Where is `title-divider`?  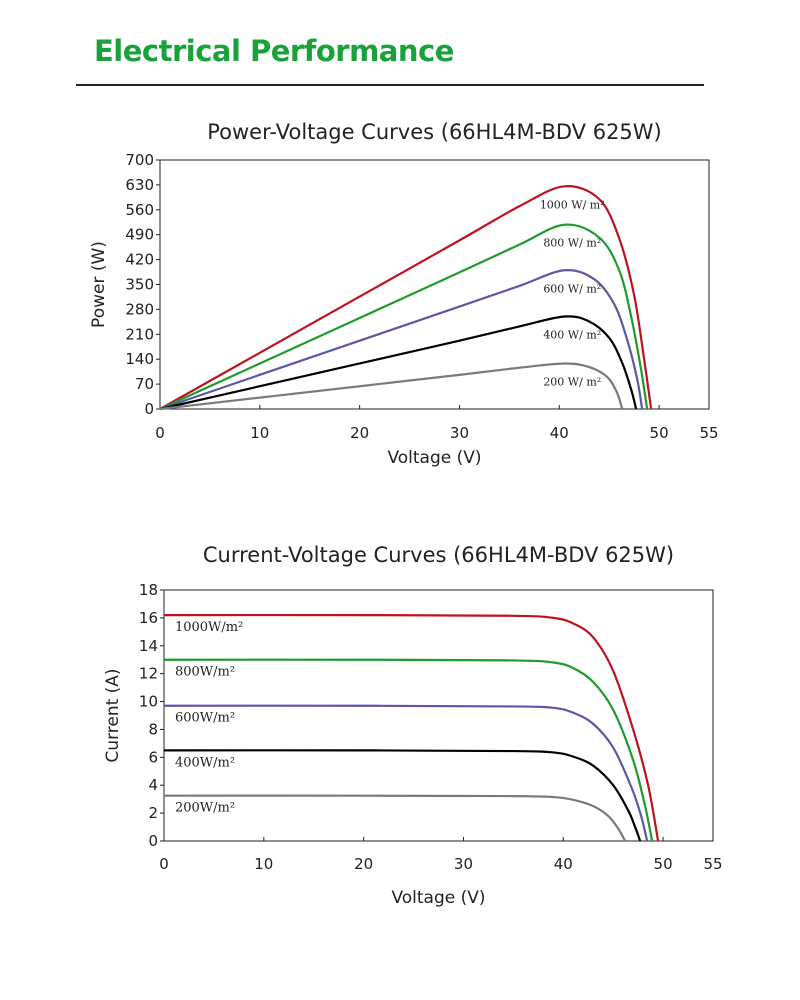 title-divider is located at coordinates (390, 85).